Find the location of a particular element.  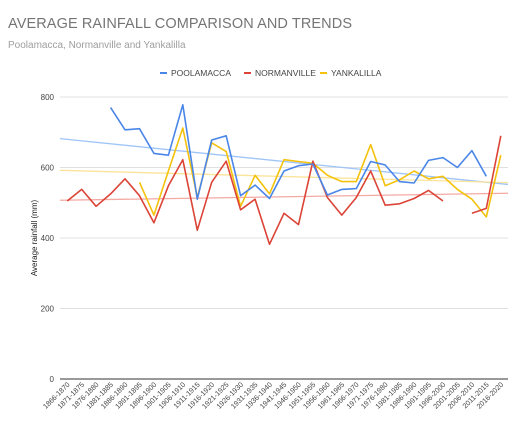

y-tick-label: 400 is located at coordinates (48, 238).